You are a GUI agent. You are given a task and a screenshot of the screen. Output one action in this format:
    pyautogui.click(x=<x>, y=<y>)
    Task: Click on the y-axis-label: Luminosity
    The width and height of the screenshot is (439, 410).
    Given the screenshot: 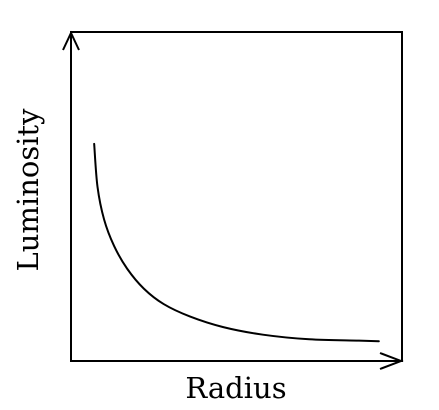 What is the action you would take?
    pyautogui.click(x=28, y=190)
    